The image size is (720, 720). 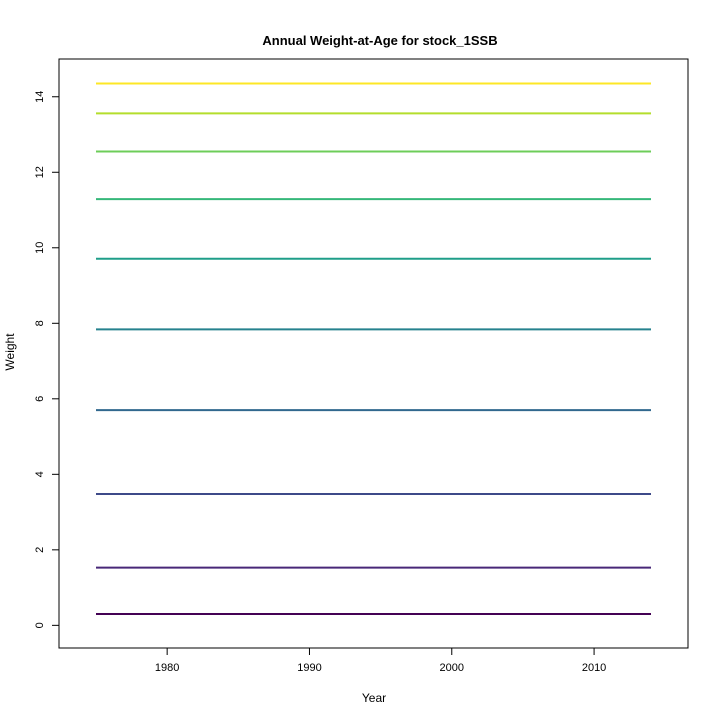 What do you see at coordinates (40, 248) in the screenshot?
I see `y-tick-label: 10` at bounding box center [40, 248].